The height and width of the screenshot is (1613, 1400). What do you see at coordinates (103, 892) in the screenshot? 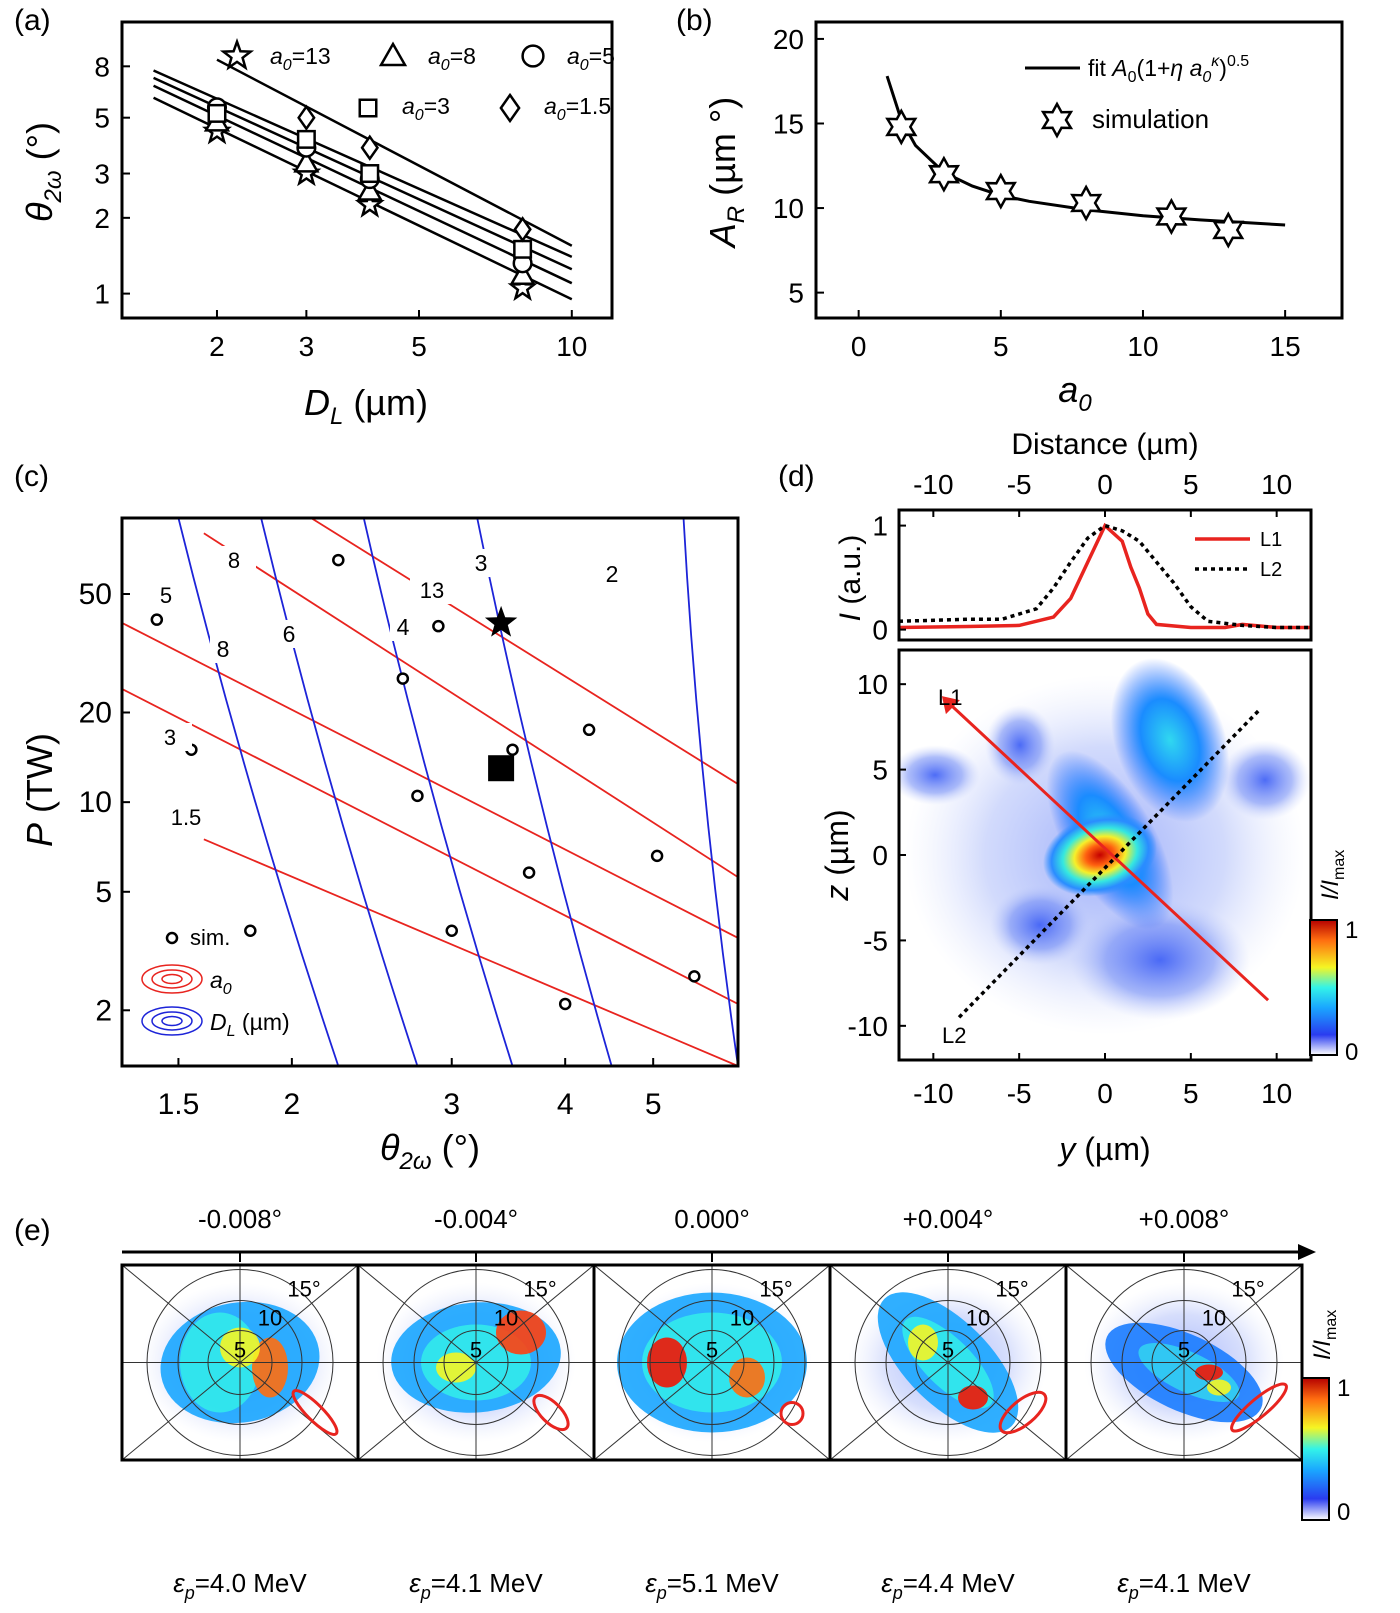
I see `panel-c-ytick-label: 5` at bounding box center [103, 892].